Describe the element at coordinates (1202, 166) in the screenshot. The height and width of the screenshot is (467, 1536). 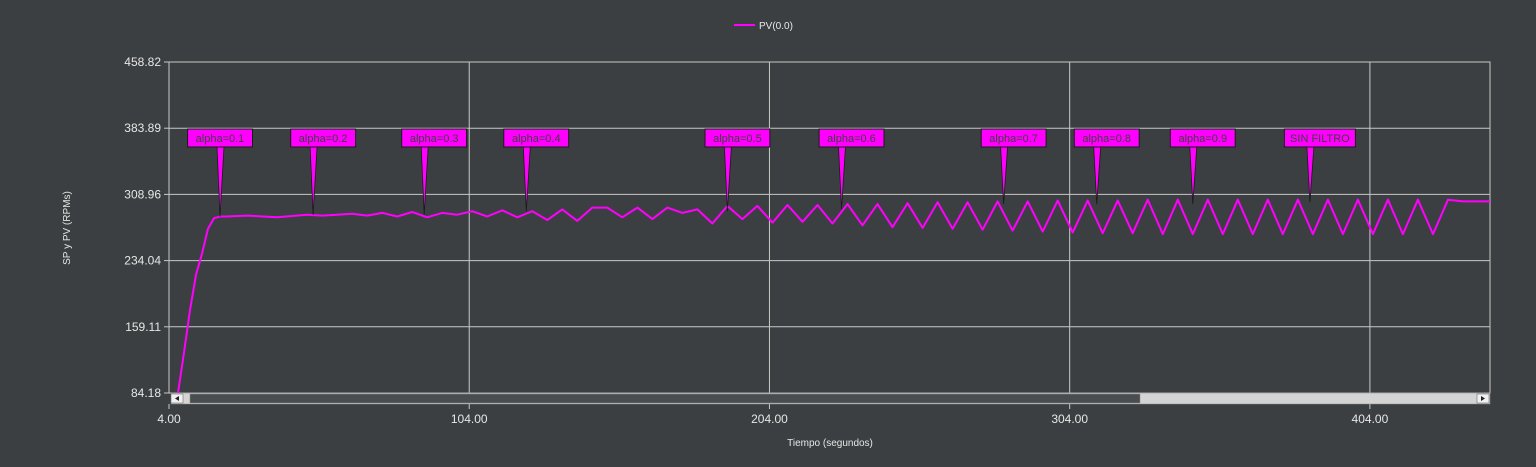
I see `annotation-callout: alpha=0.9` at that location.